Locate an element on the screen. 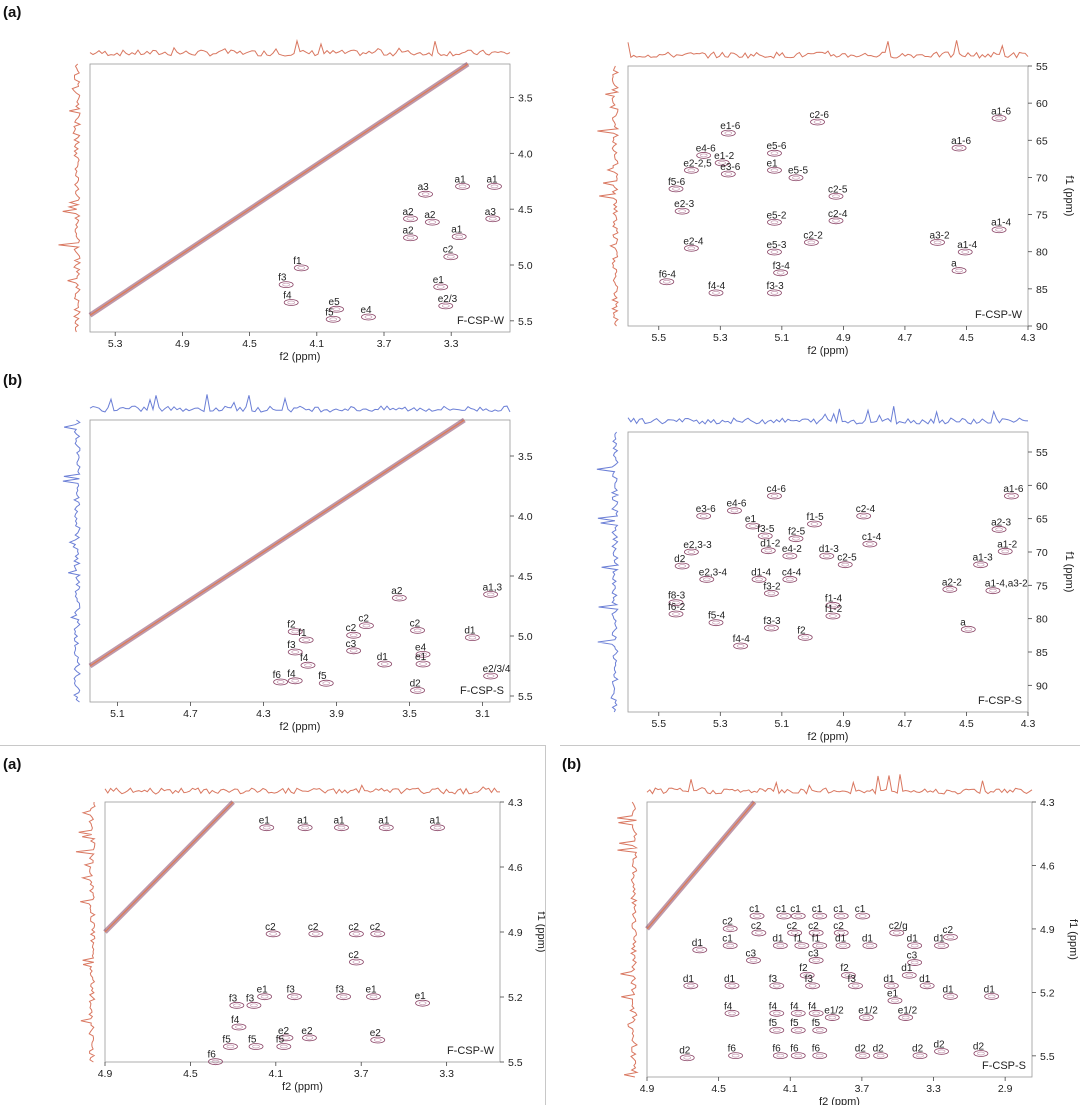 The image size is (1080, 1105). peak-label: c1 is located at coordinates (860, 909).